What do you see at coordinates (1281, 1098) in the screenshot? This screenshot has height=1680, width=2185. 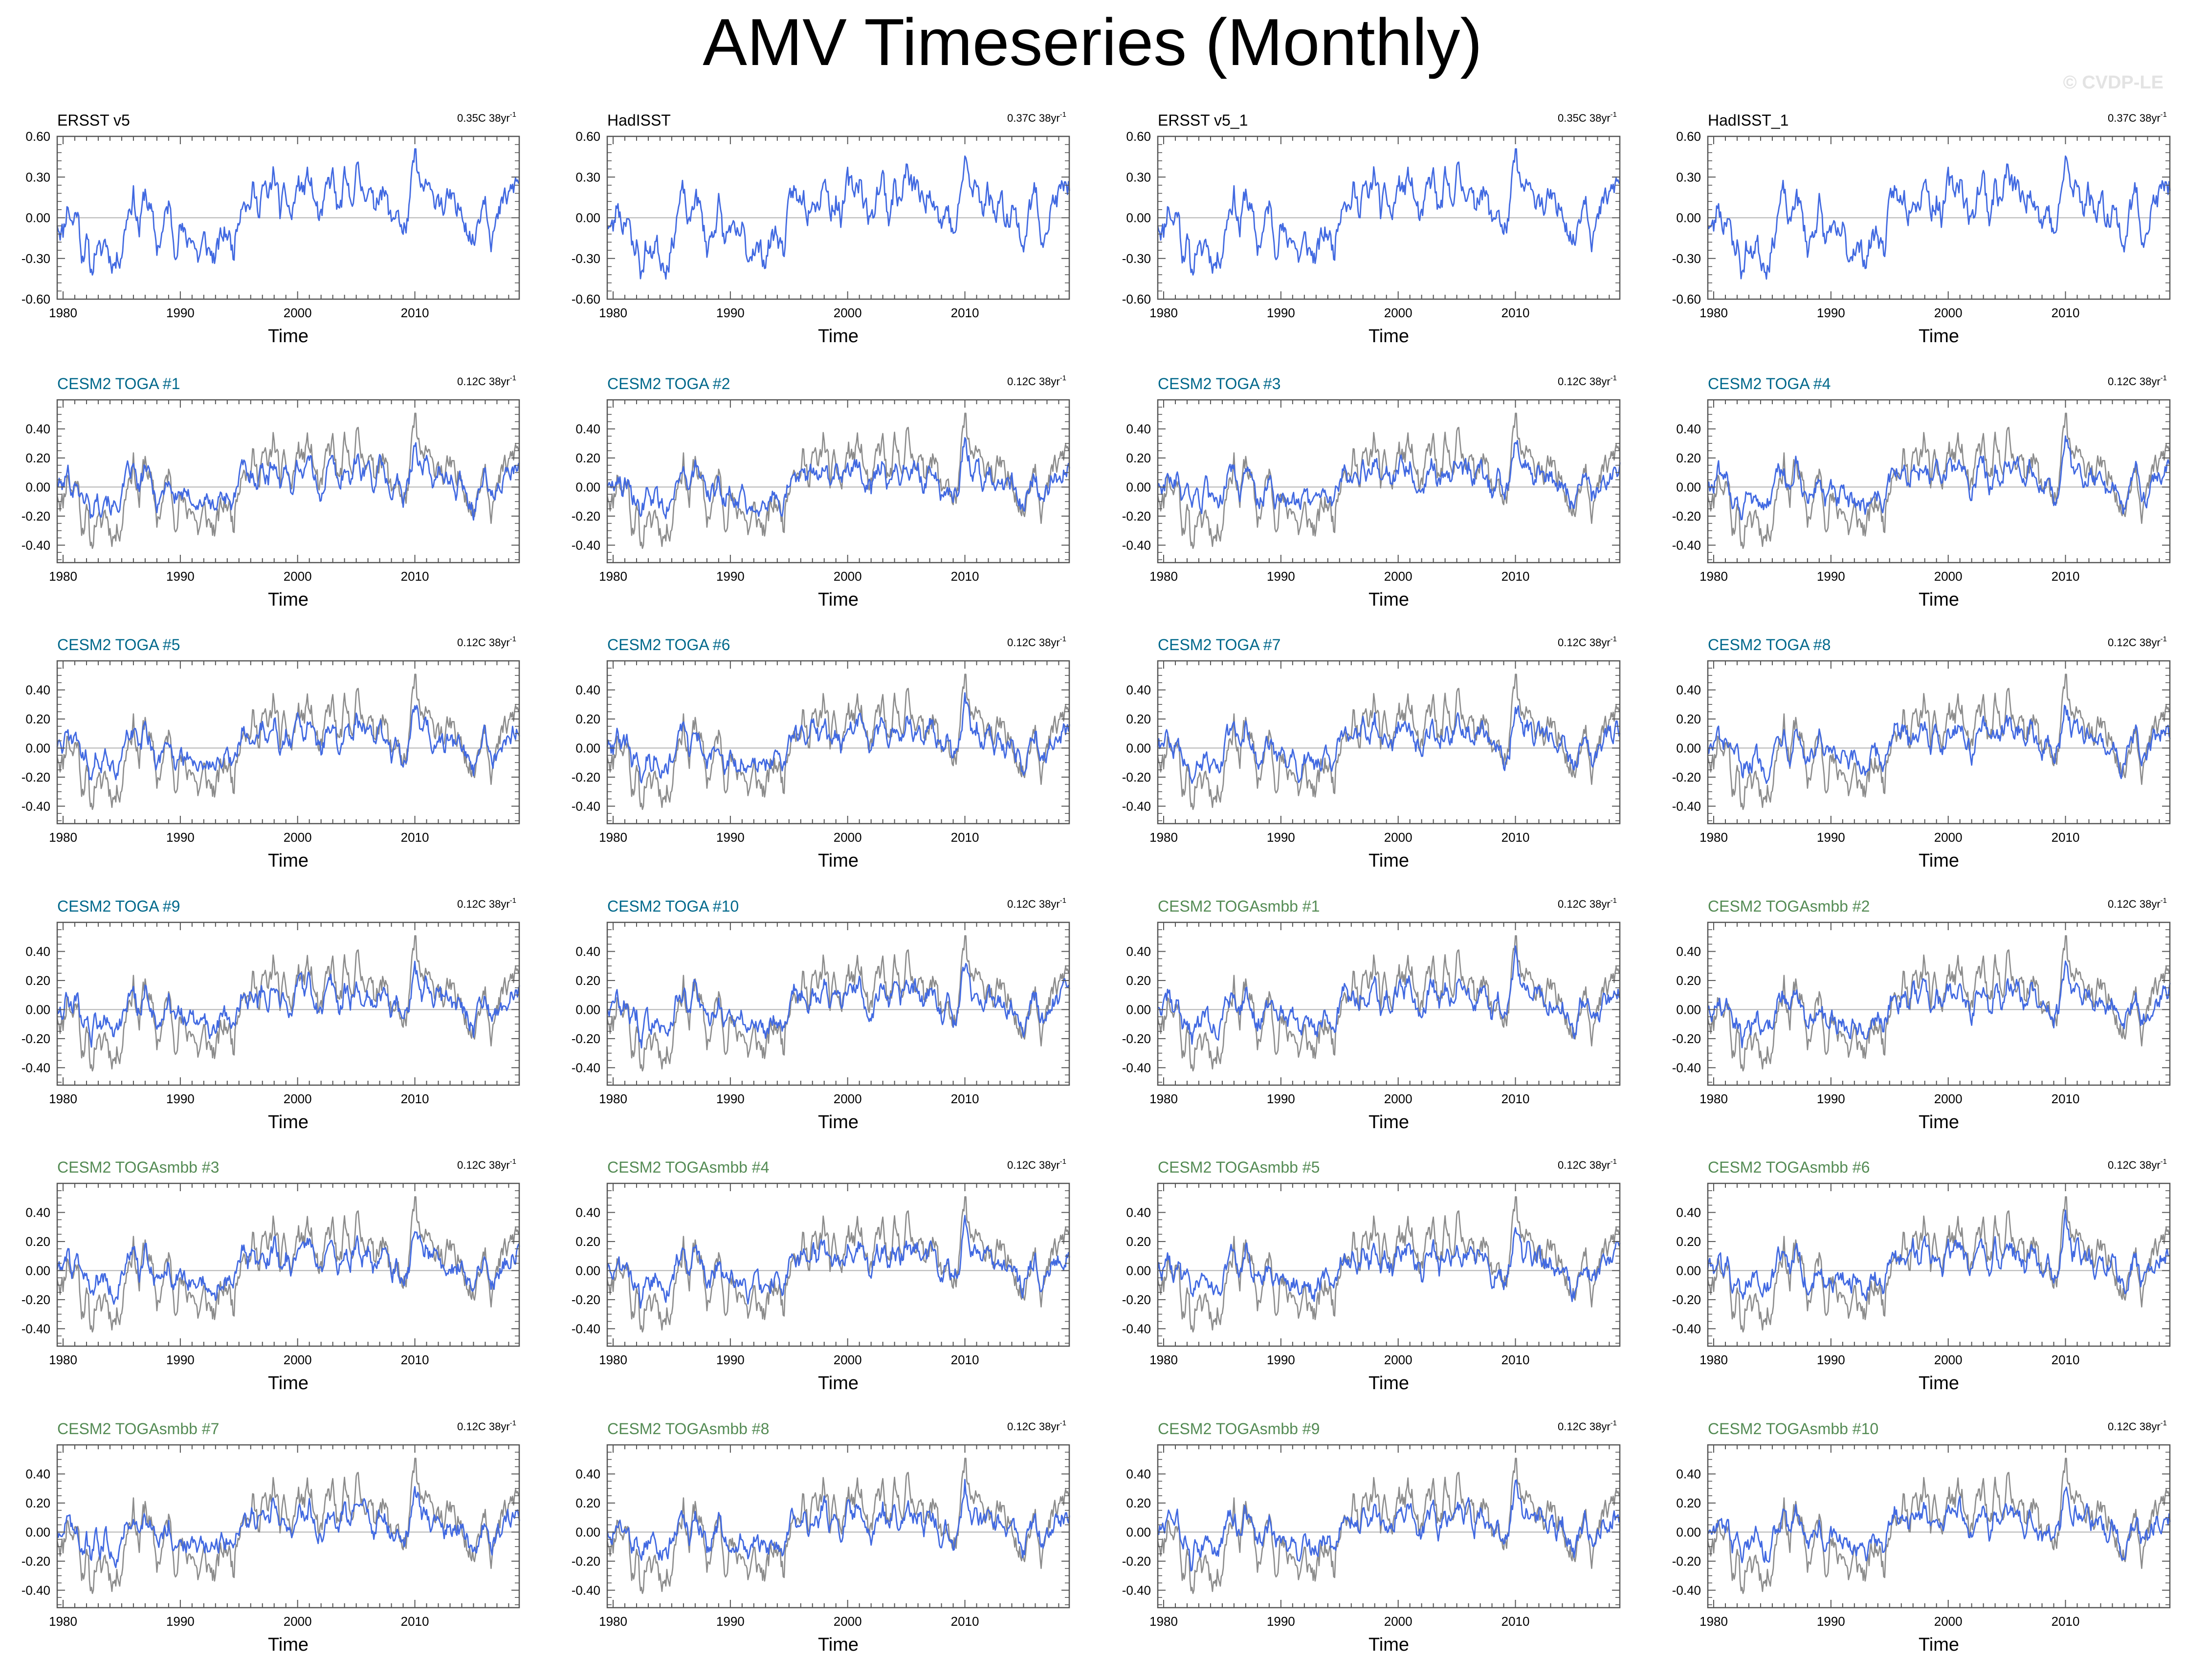 I see `panel-15-xtick-label: 1990` at bounding box center [1281, 1098].